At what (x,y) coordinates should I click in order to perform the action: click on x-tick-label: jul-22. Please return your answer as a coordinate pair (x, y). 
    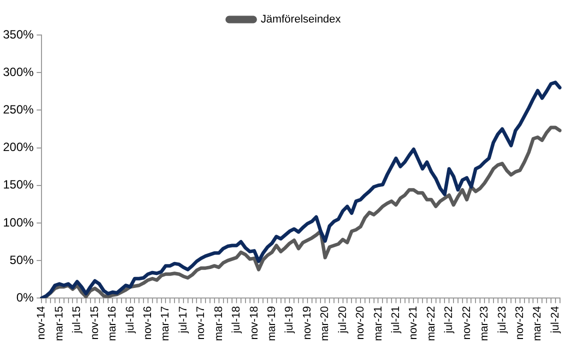
    Looking at the image, I should click on (449, 320).